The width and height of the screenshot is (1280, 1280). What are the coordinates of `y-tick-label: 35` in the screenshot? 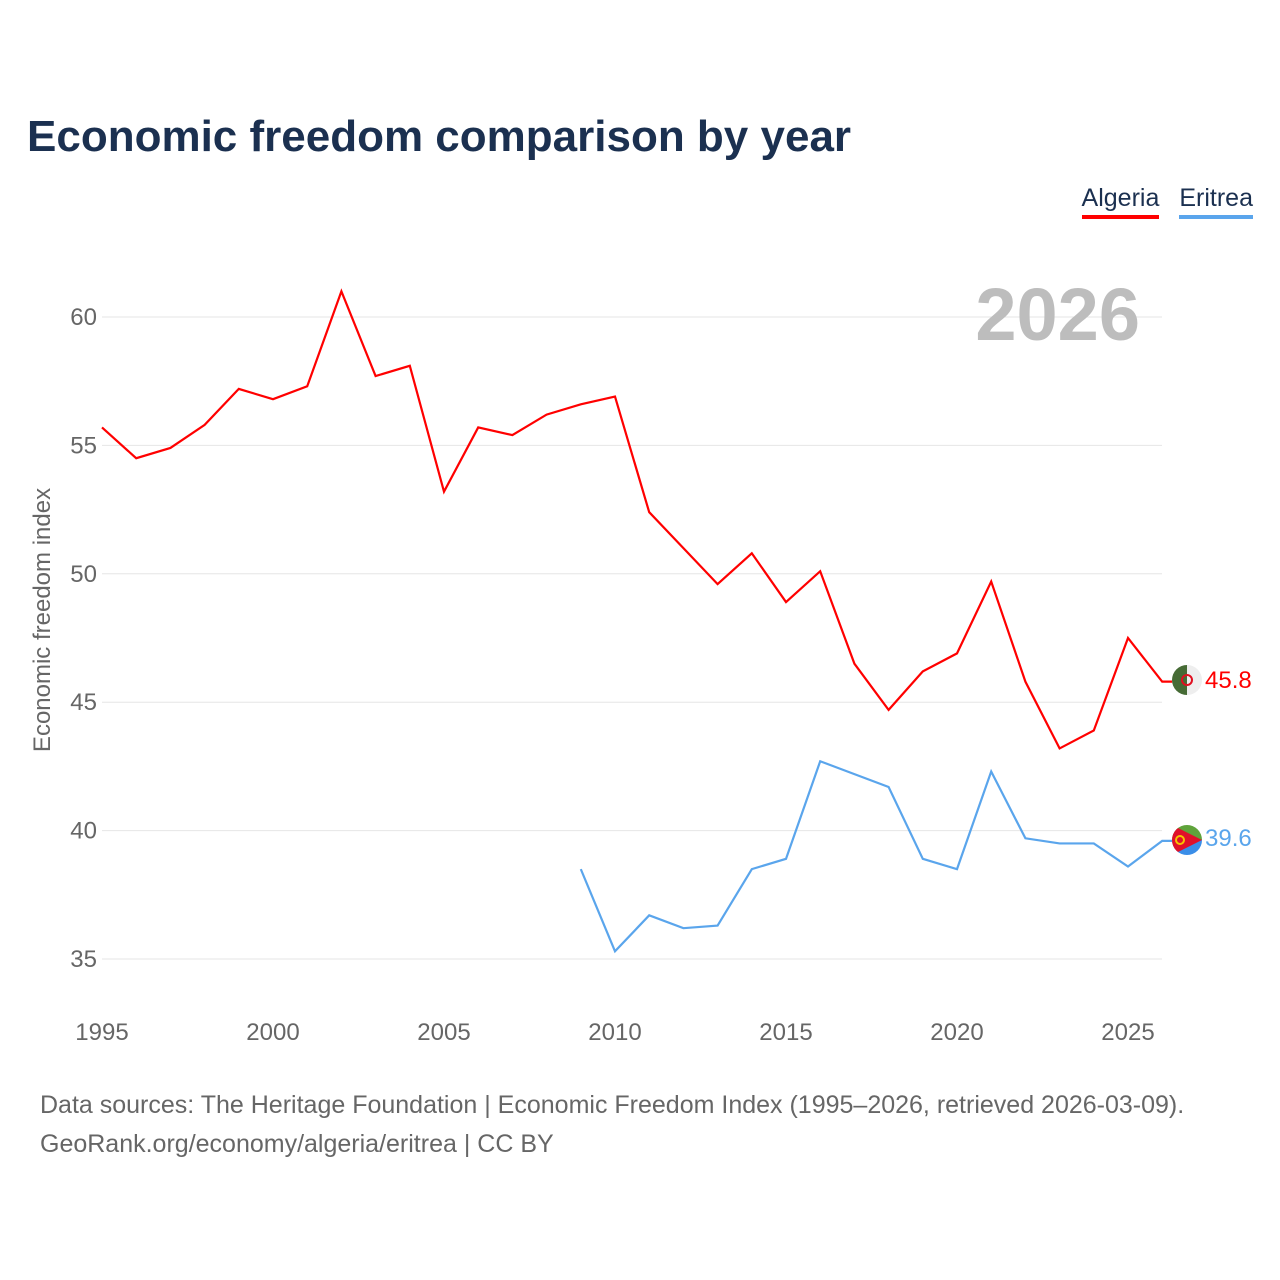 It's located at (83, 959).